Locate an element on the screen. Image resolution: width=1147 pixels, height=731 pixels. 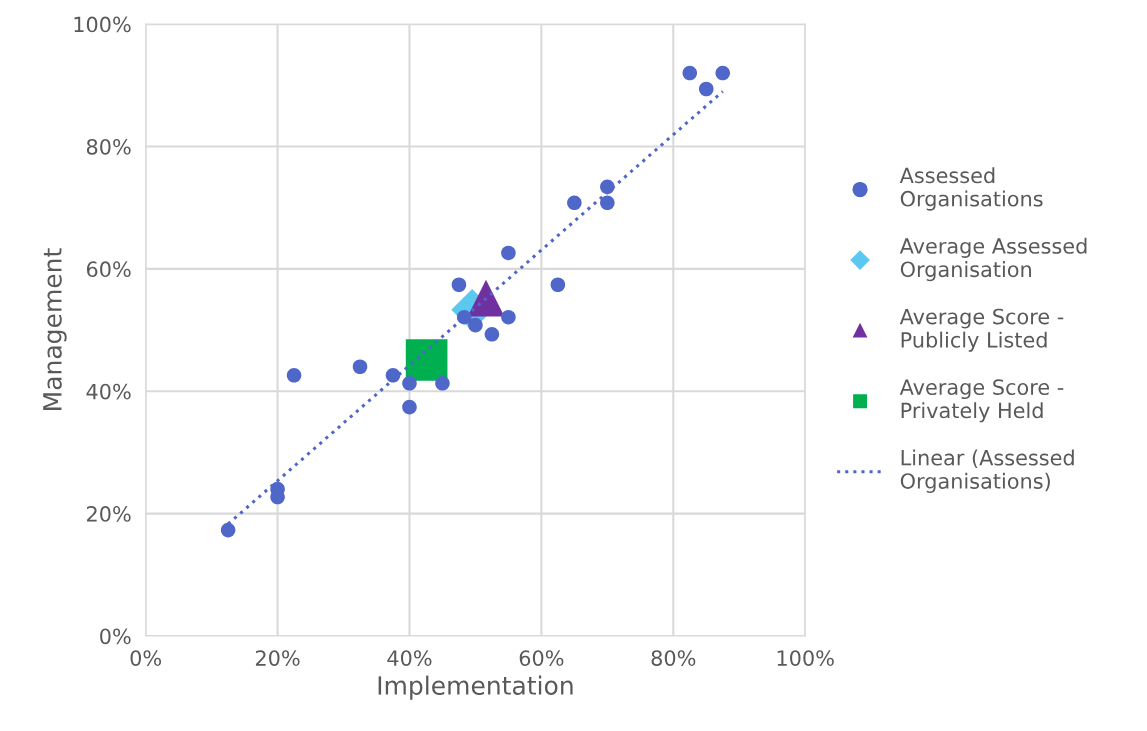
y-tick-label: 60% is located at coordinates (108, 269).